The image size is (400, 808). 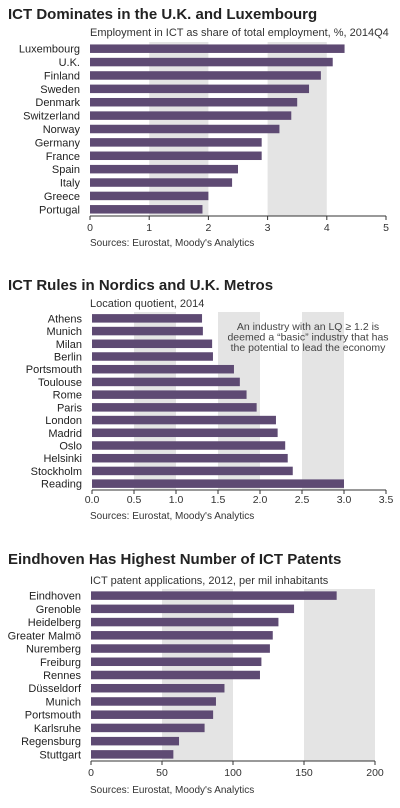 What do you see at coordinates (375, 773) in the screenshot?
I see `chart-3-tick-label: 200` at bounding box center [375, 773].